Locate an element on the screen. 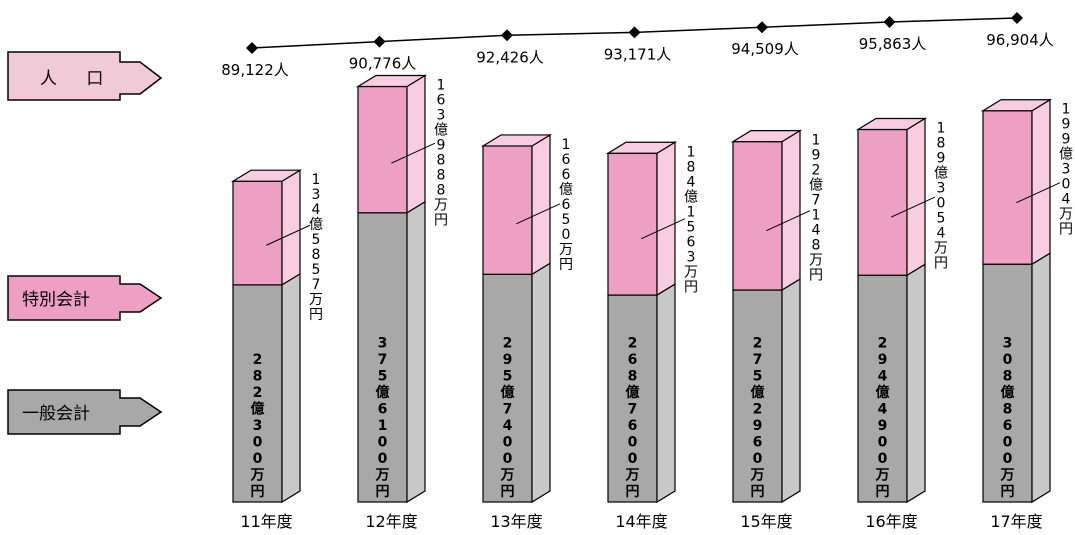 The width and height of the screenshot is (1075, 535). population-value-label: 90,776人 is located at coordinates (383, 64).